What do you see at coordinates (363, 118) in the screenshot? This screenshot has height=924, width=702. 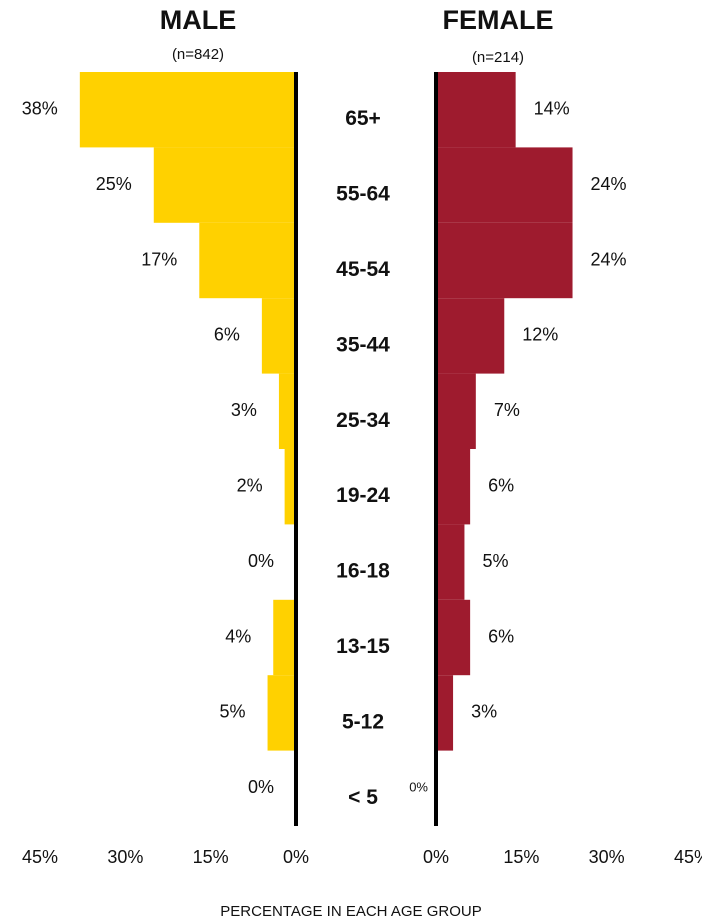 I see `category-label: 65+` at bounding box center [363, 118].